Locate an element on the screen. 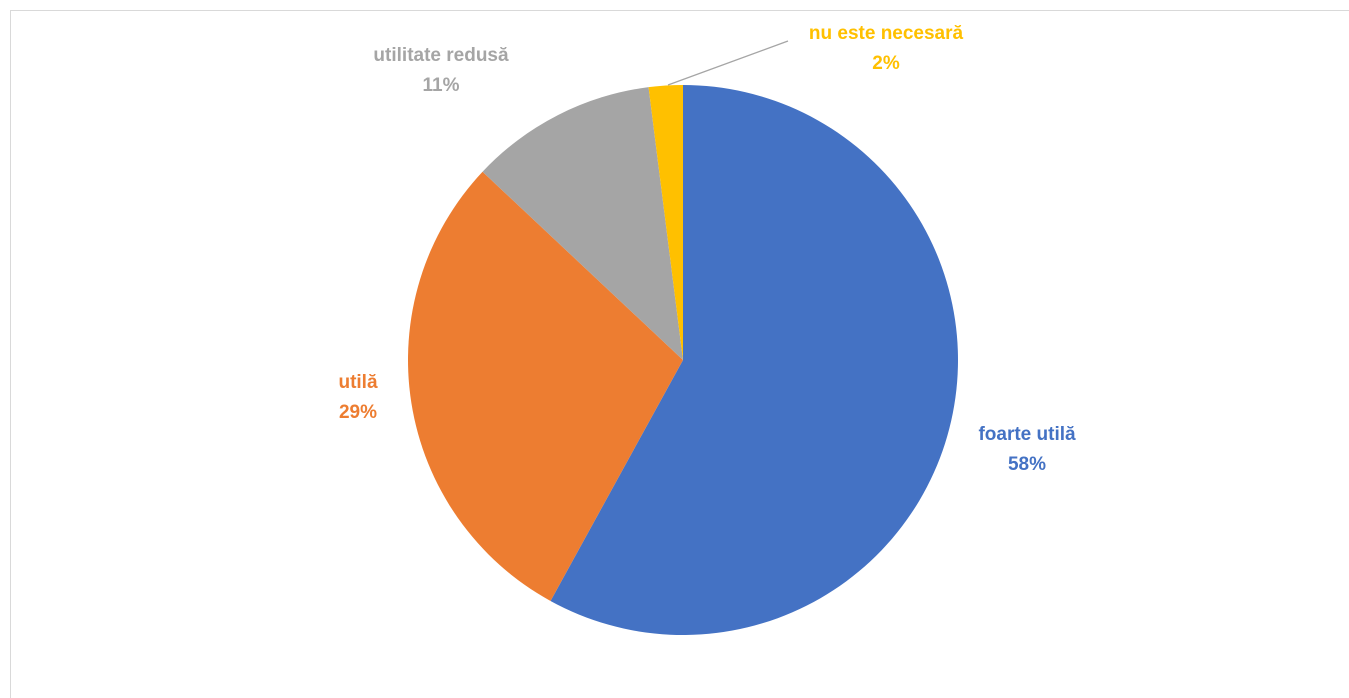  slice-value-label: 11% is located at coordinates (441, 85).